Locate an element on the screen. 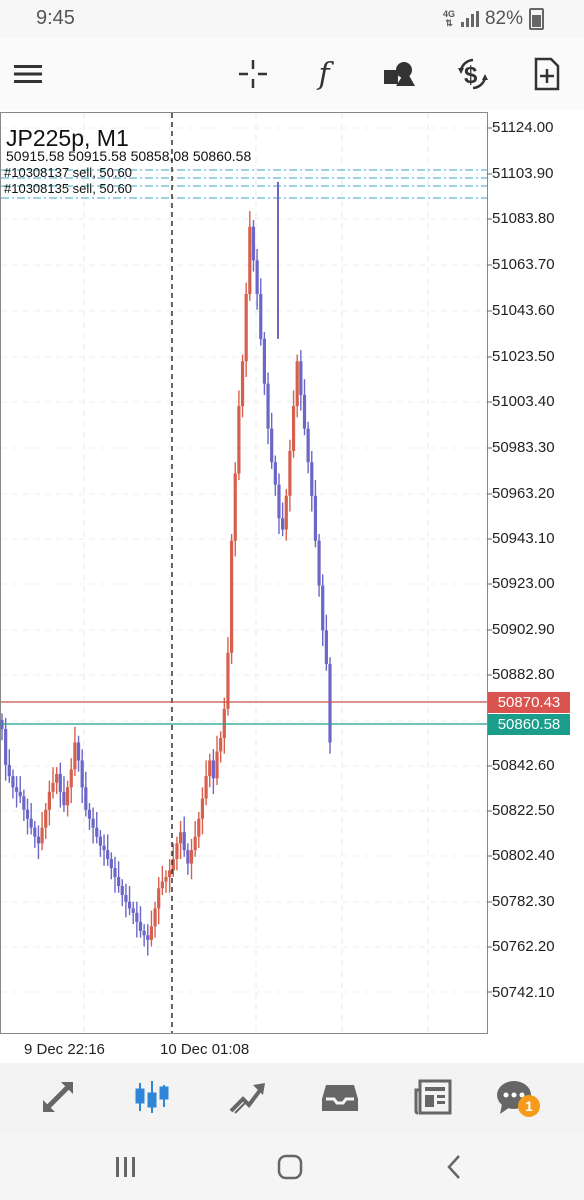 The image size is (584, 1200). price-tick-label: 50742.10 is located at coordinates (523, 992).